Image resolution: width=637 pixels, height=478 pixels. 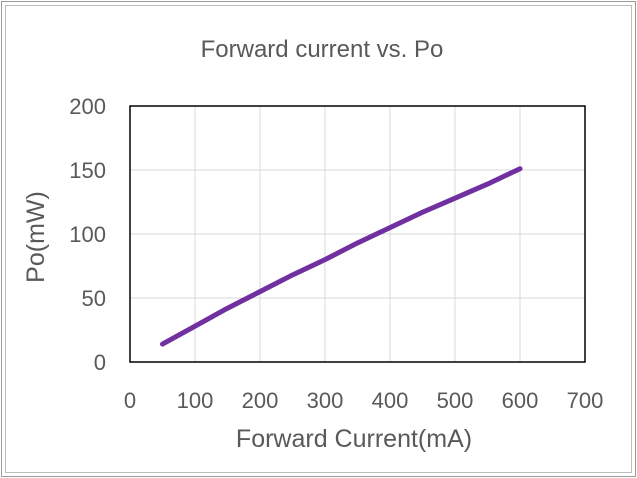 What do you see at coordinates (354, 439) in the screenshot?
I see `x-axis-label: Forward Current(mA)` at bounding box center [354, 439].